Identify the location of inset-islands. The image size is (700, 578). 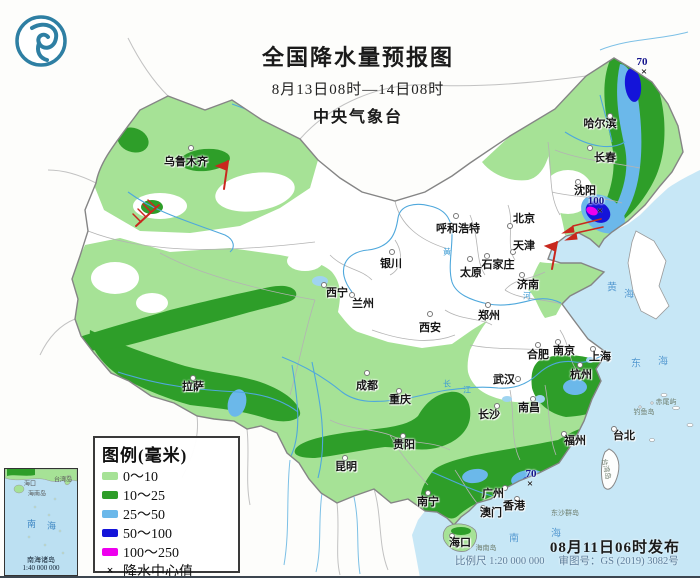
(46, 529).